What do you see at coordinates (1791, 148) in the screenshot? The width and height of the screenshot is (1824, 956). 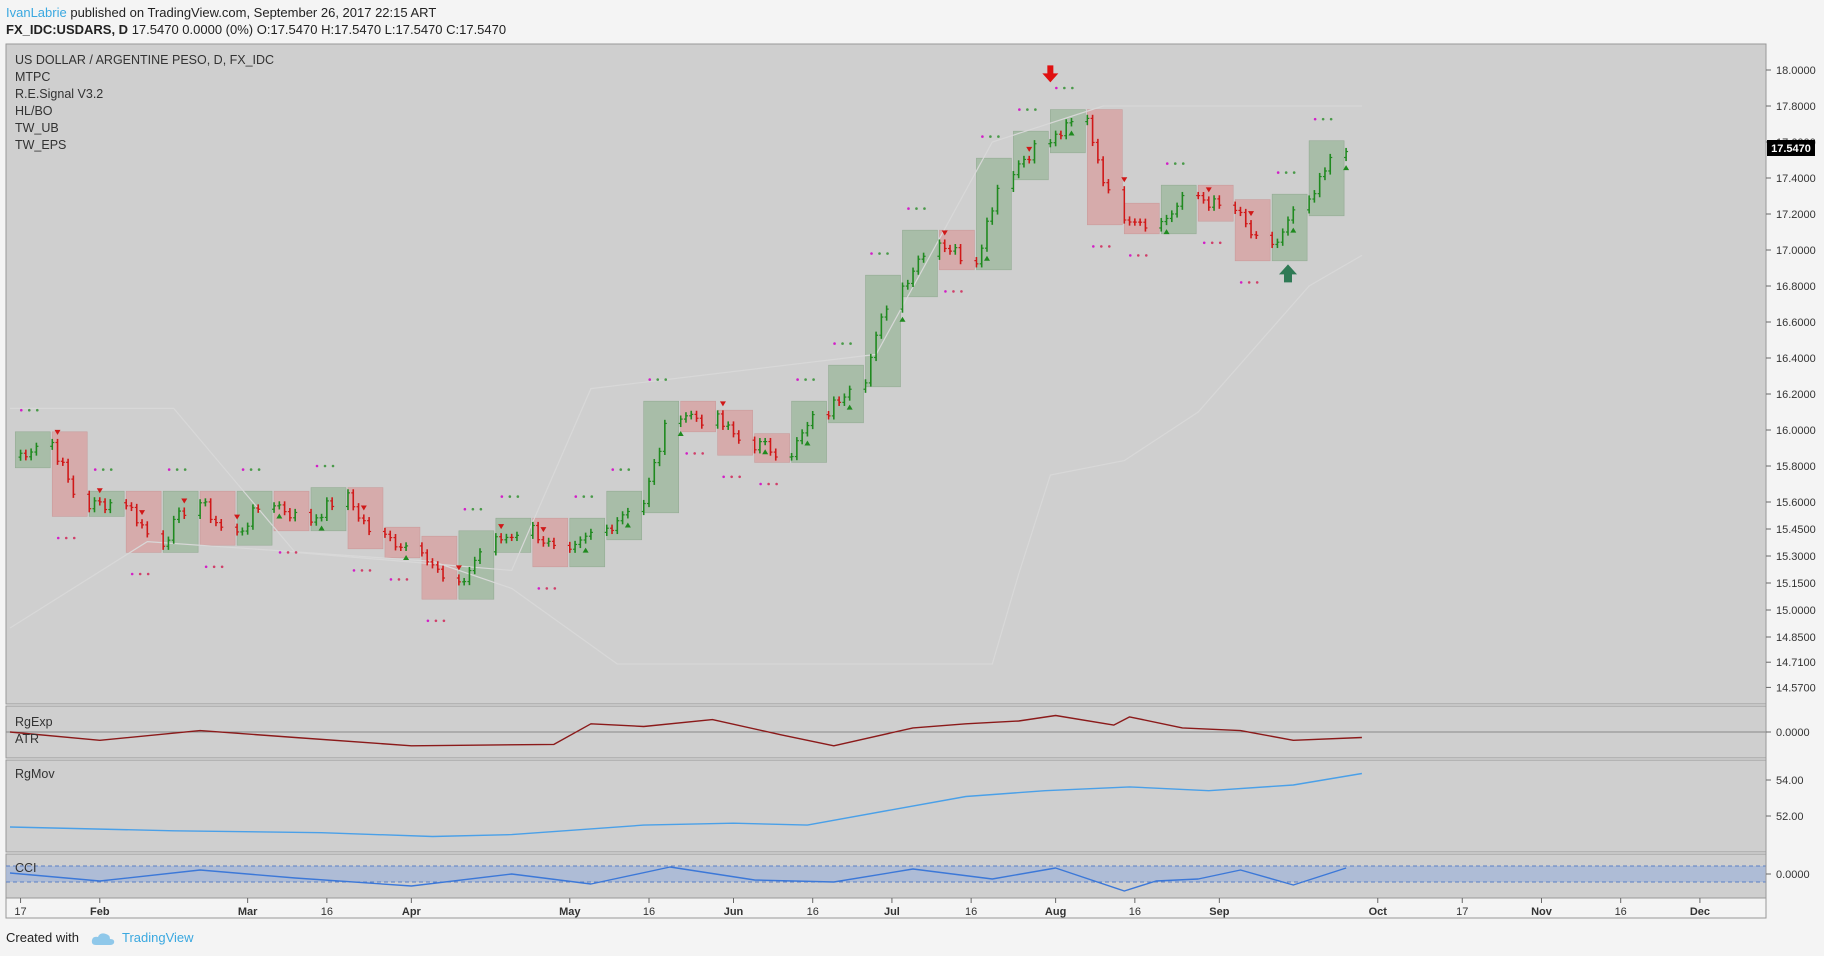 I see `last-price-box` at bounding box center [1791, 148].